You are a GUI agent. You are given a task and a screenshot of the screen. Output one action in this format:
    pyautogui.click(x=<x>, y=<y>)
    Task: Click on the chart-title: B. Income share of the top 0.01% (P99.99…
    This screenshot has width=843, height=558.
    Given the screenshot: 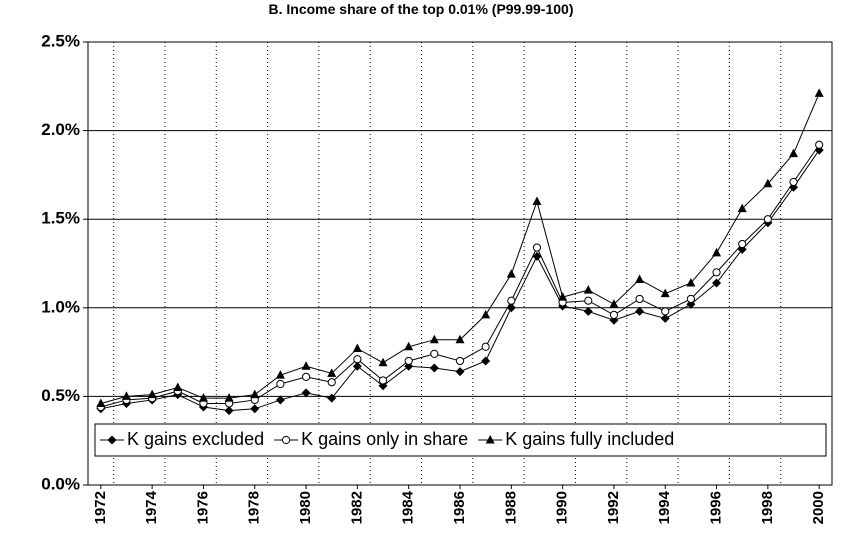 What is the action you would take?
    pyautogui.click(x=421, y=9)
    